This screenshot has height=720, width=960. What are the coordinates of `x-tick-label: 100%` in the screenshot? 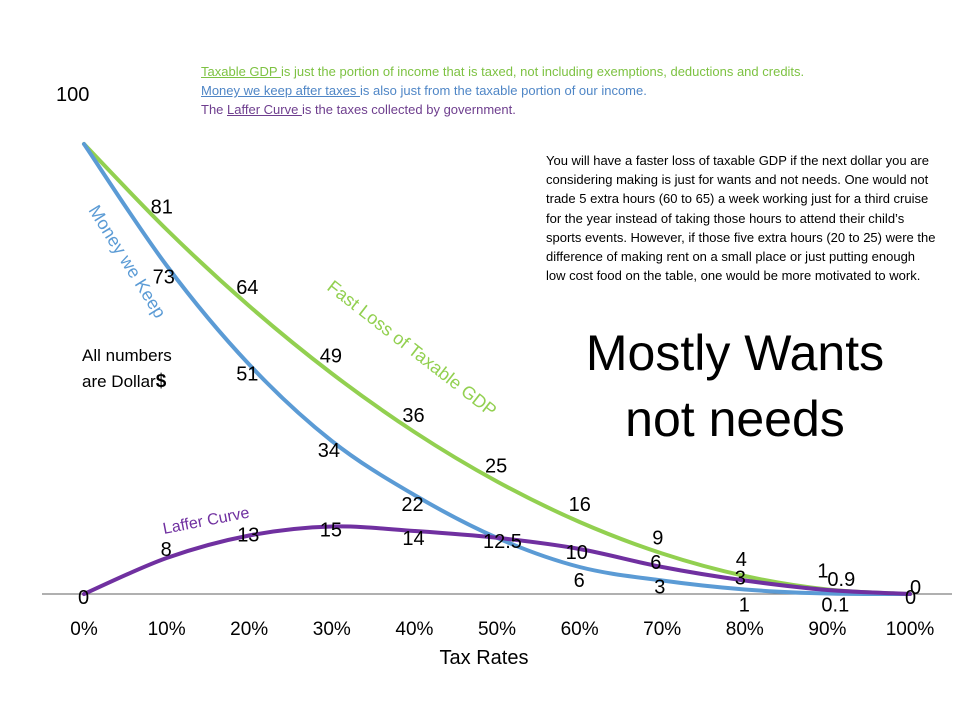 It's located at (910, 629).